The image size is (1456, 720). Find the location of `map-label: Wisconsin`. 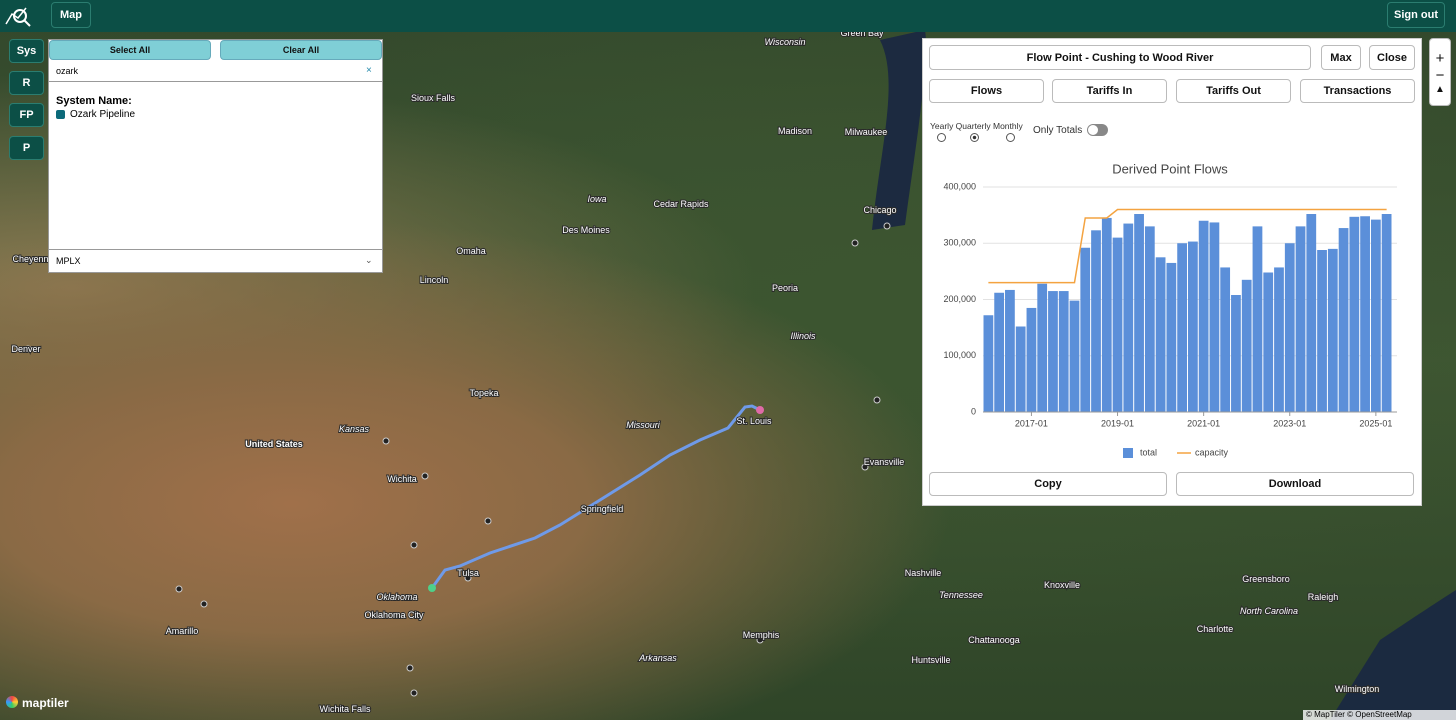

map-label: Wisconsin is located at coordinates (785, 42).